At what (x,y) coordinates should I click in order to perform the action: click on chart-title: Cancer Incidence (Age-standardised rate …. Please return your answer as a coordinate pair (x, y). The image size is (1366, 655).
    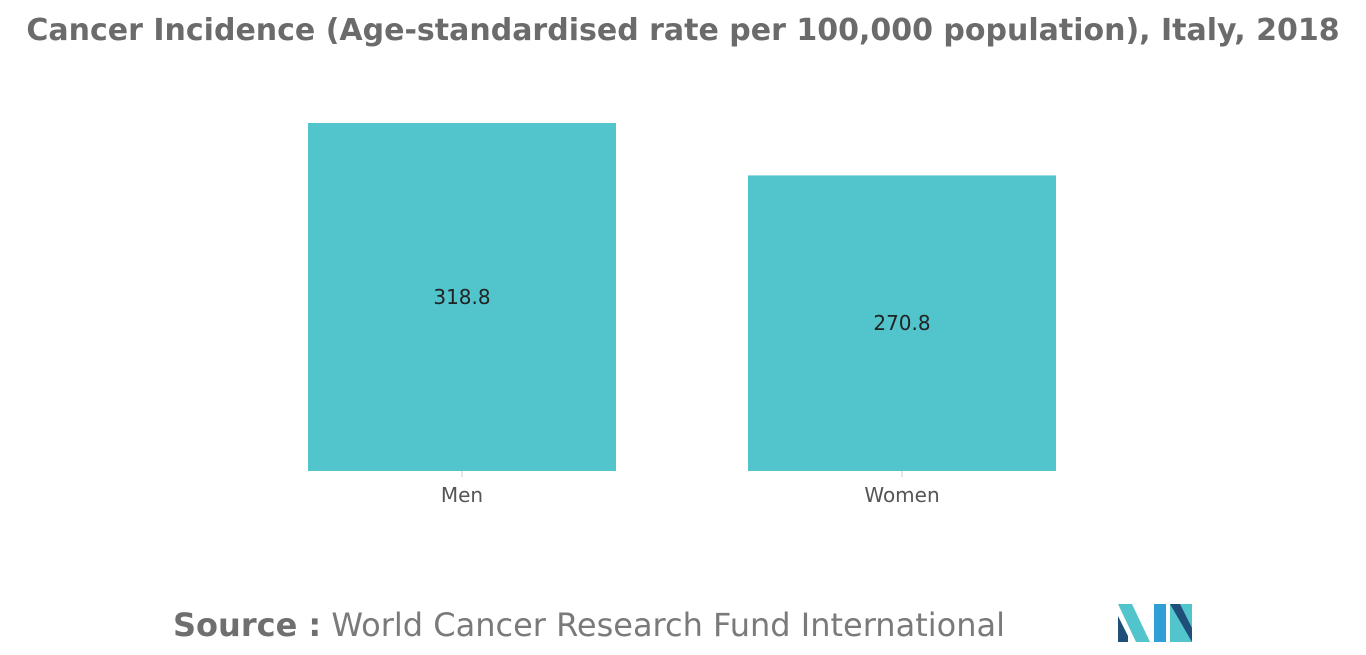
    Looking at the image, I should click on (683, 30).